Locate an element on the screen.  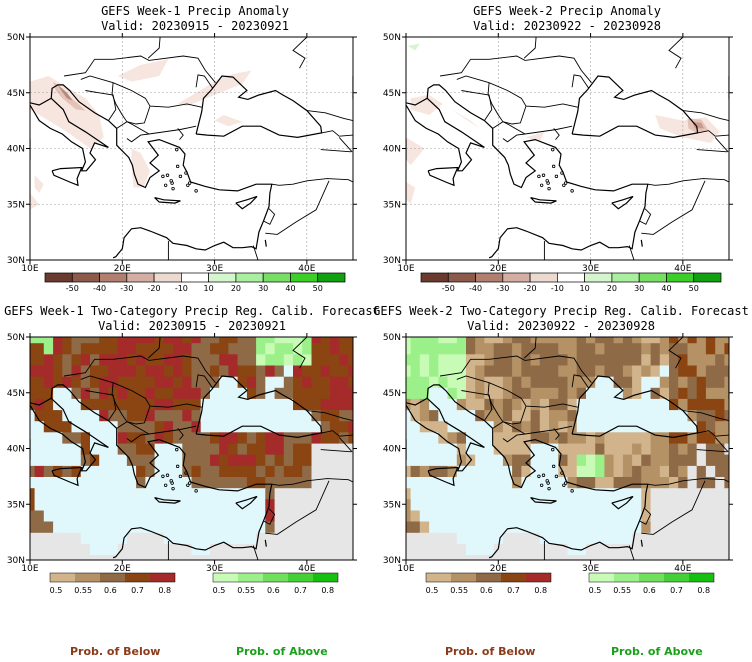
lon-tick-label: 30E is located at coordinates (214, 269).